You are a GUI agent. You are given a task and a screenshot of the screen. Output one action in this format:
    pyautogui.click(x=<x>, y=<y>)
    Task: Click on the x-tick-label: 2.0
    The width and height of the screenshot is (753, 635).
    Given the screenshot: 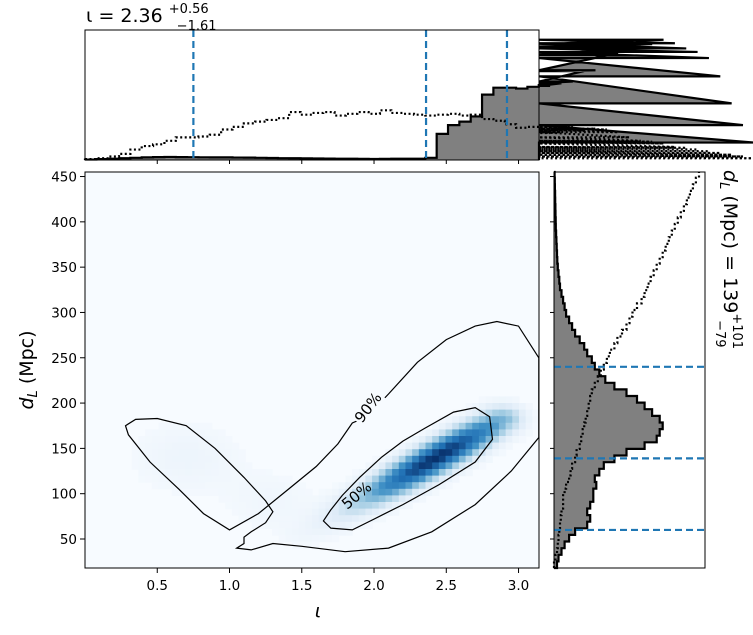 What is the action you would take?
    pyautogui.click(x=373, y=586)
    